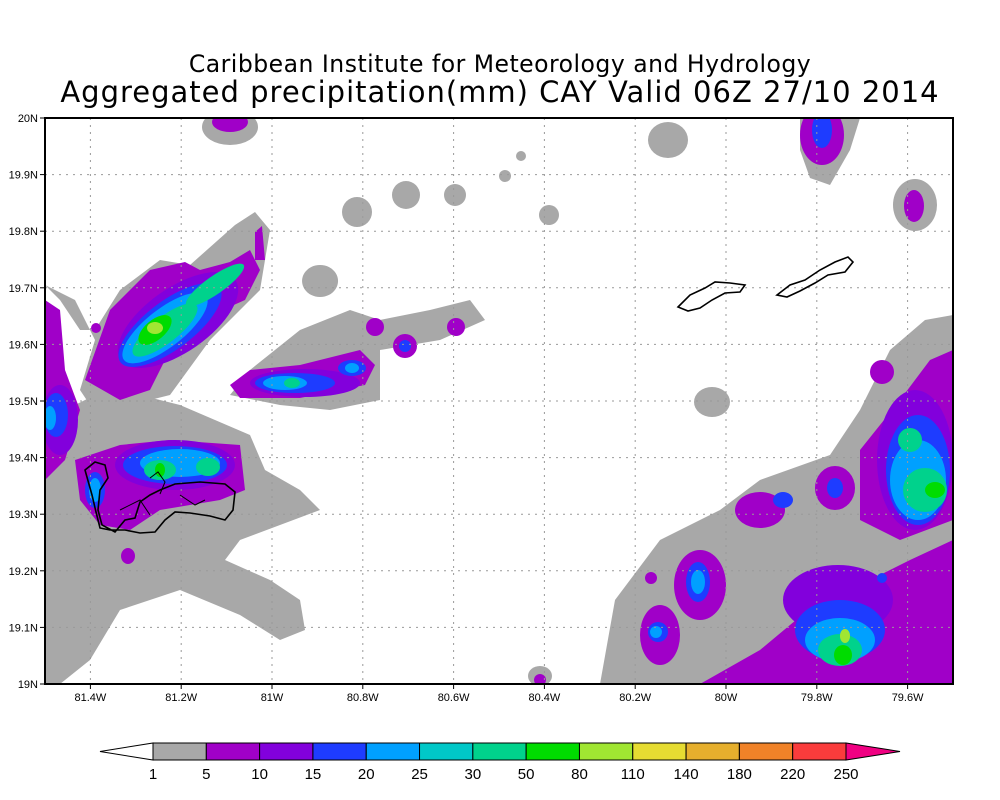 This screenshot has height=800, width=1000. Describe the element at coordinates (363, 698) in the screenshot. I see `lon-label: 80.8W` at that location.